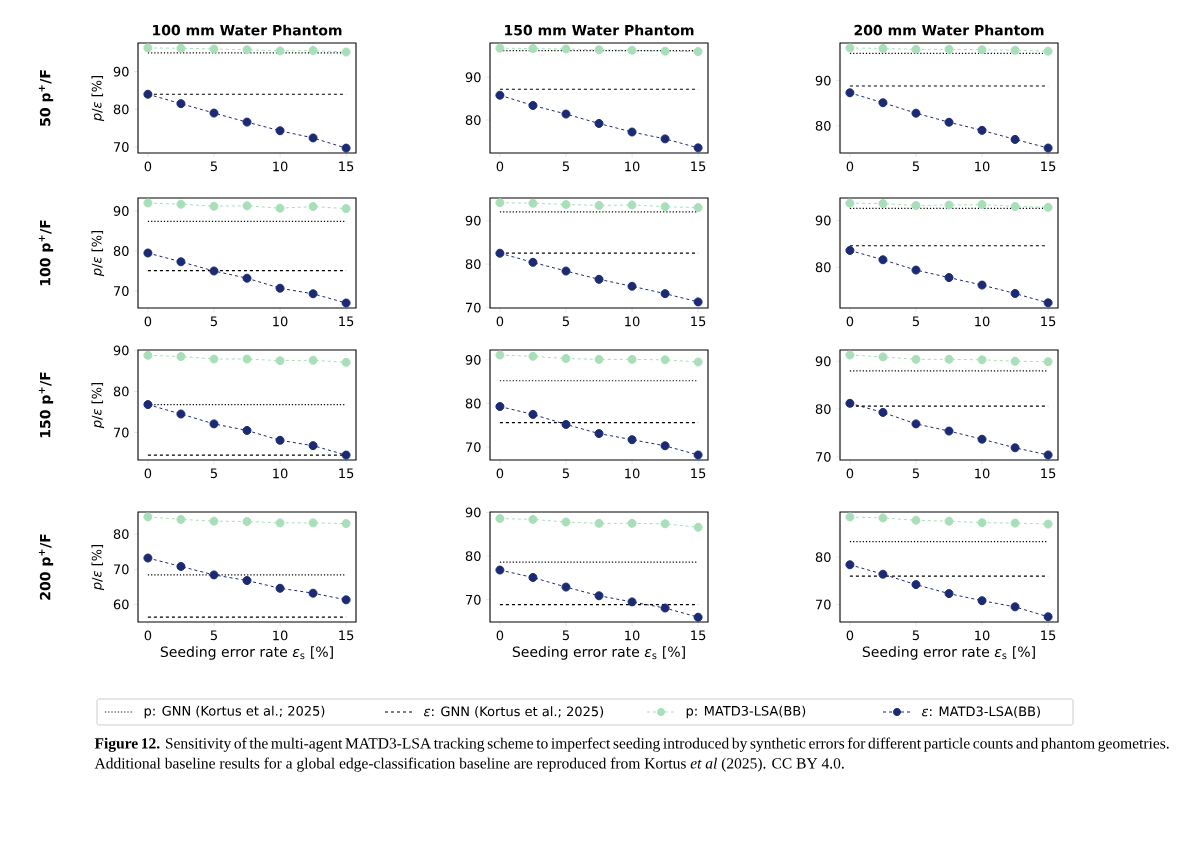 This screenshot has width=1184, height=846. I want to click on text: 150 p$^{+}$/F, so click(46, 405).